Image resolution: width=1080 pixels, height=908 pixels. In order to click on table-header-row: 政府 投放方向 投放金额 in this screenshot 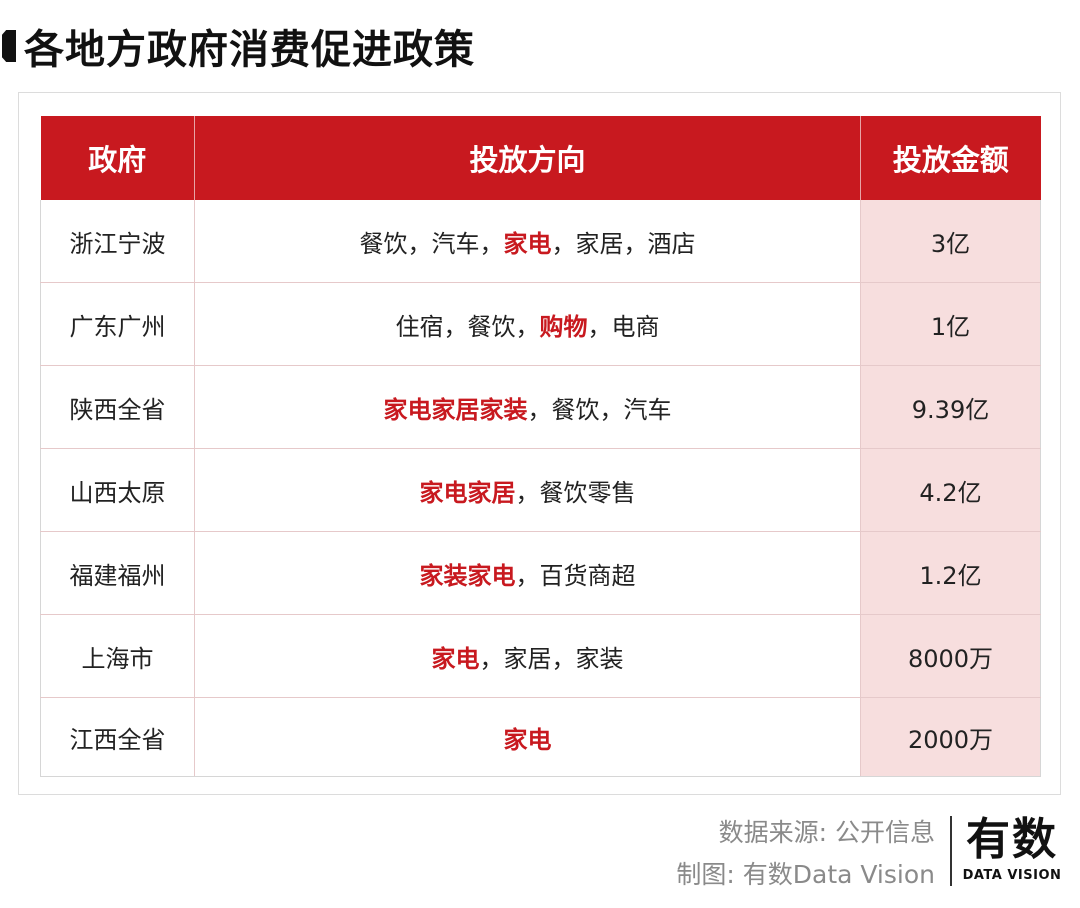, I will do `click(540, 158)`.